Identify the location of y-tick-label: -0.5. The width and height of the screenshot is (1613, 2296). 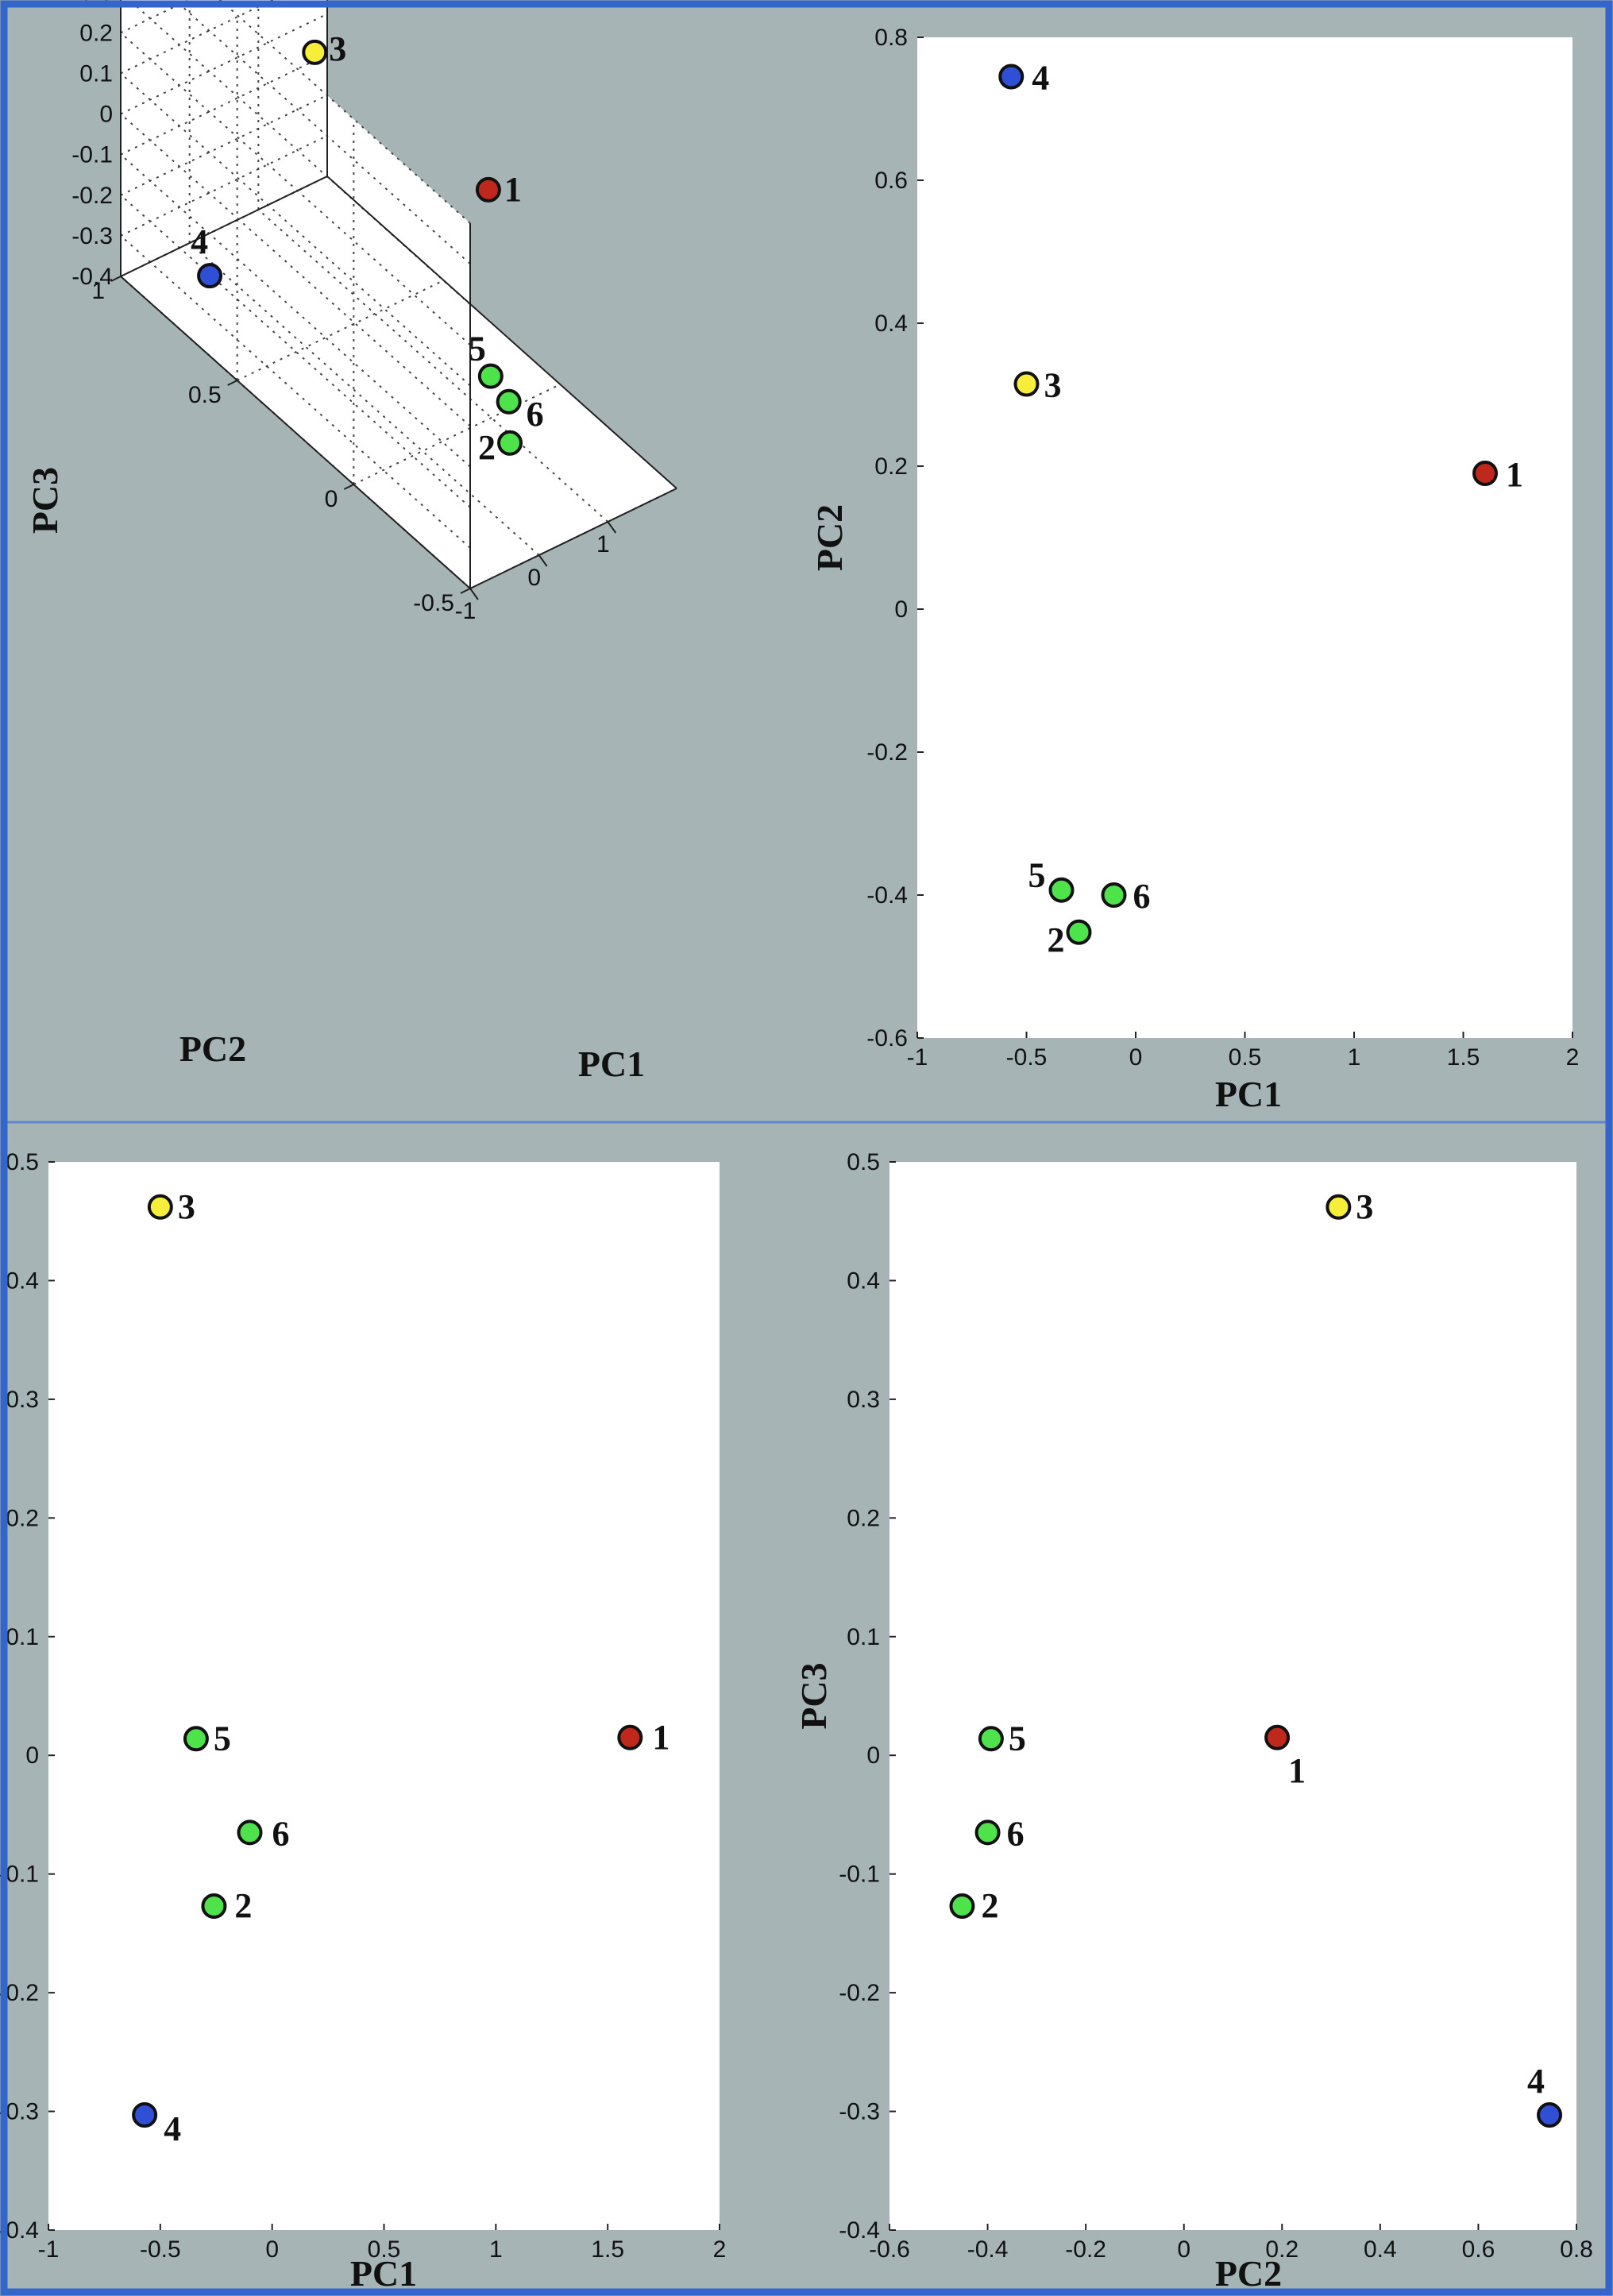
(433, 603).